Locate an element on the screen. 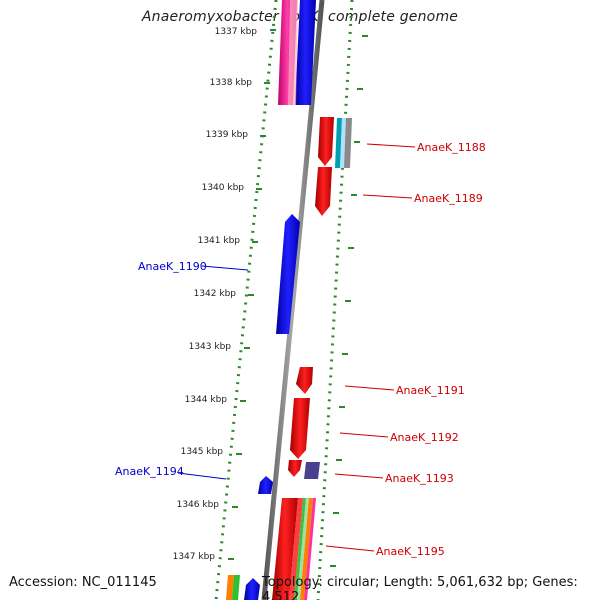 The image size is (600, 600). ruler-tick-label: 1344 kbp is located at coordinates (206, 400).